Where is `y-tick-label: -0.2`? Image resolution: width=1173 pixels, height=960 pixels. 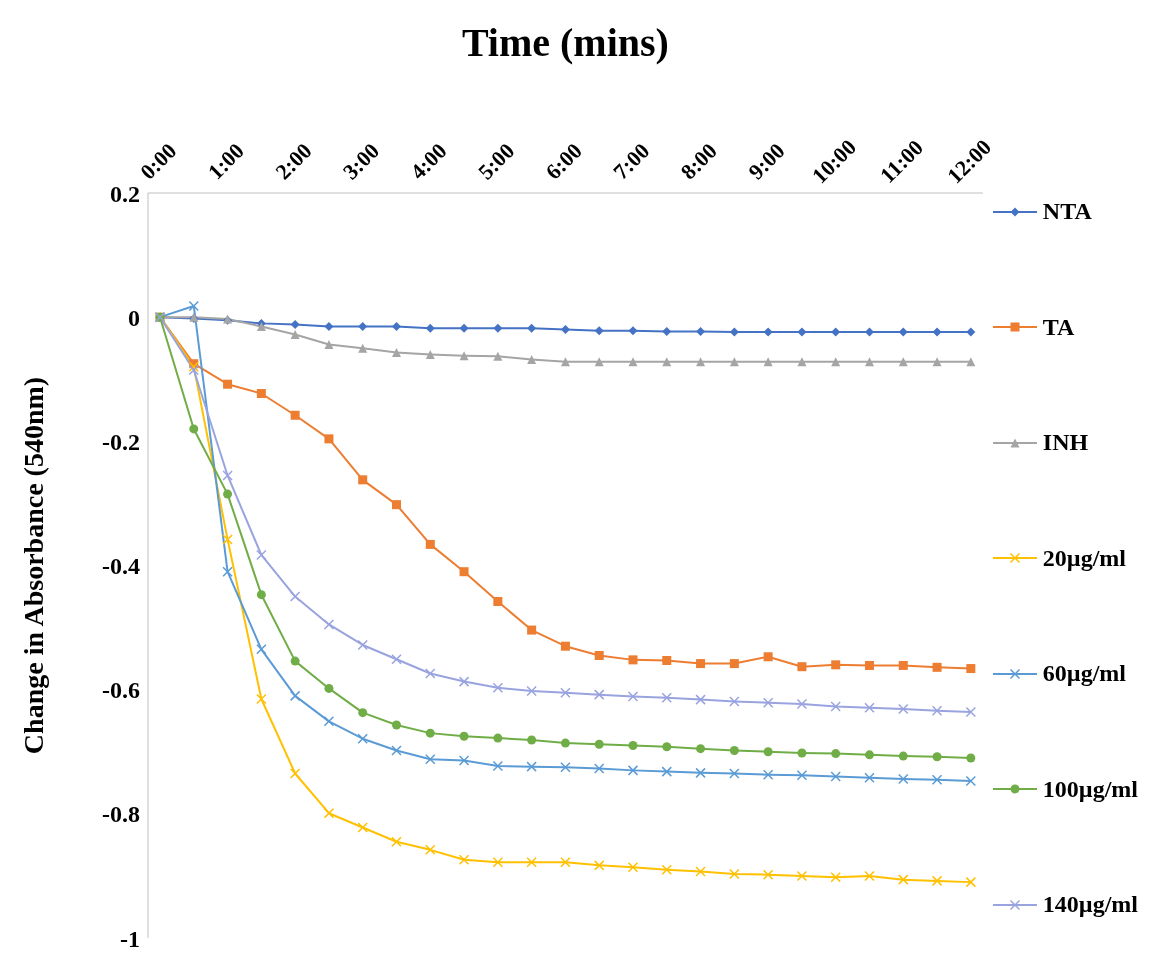 y-tick-label: -0.2 is located at coordinates (121, 441).